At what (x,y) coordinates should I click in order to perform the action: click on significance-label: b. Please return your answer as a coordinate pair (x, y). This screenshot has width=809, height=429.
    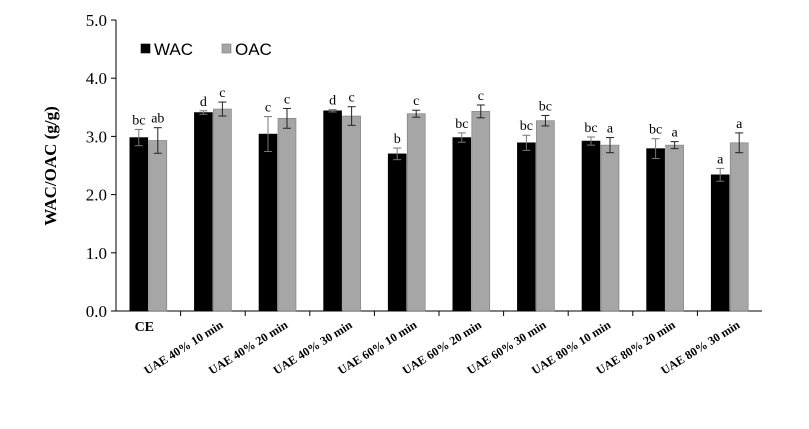
    Looking at the image, I should click on (397, 139).